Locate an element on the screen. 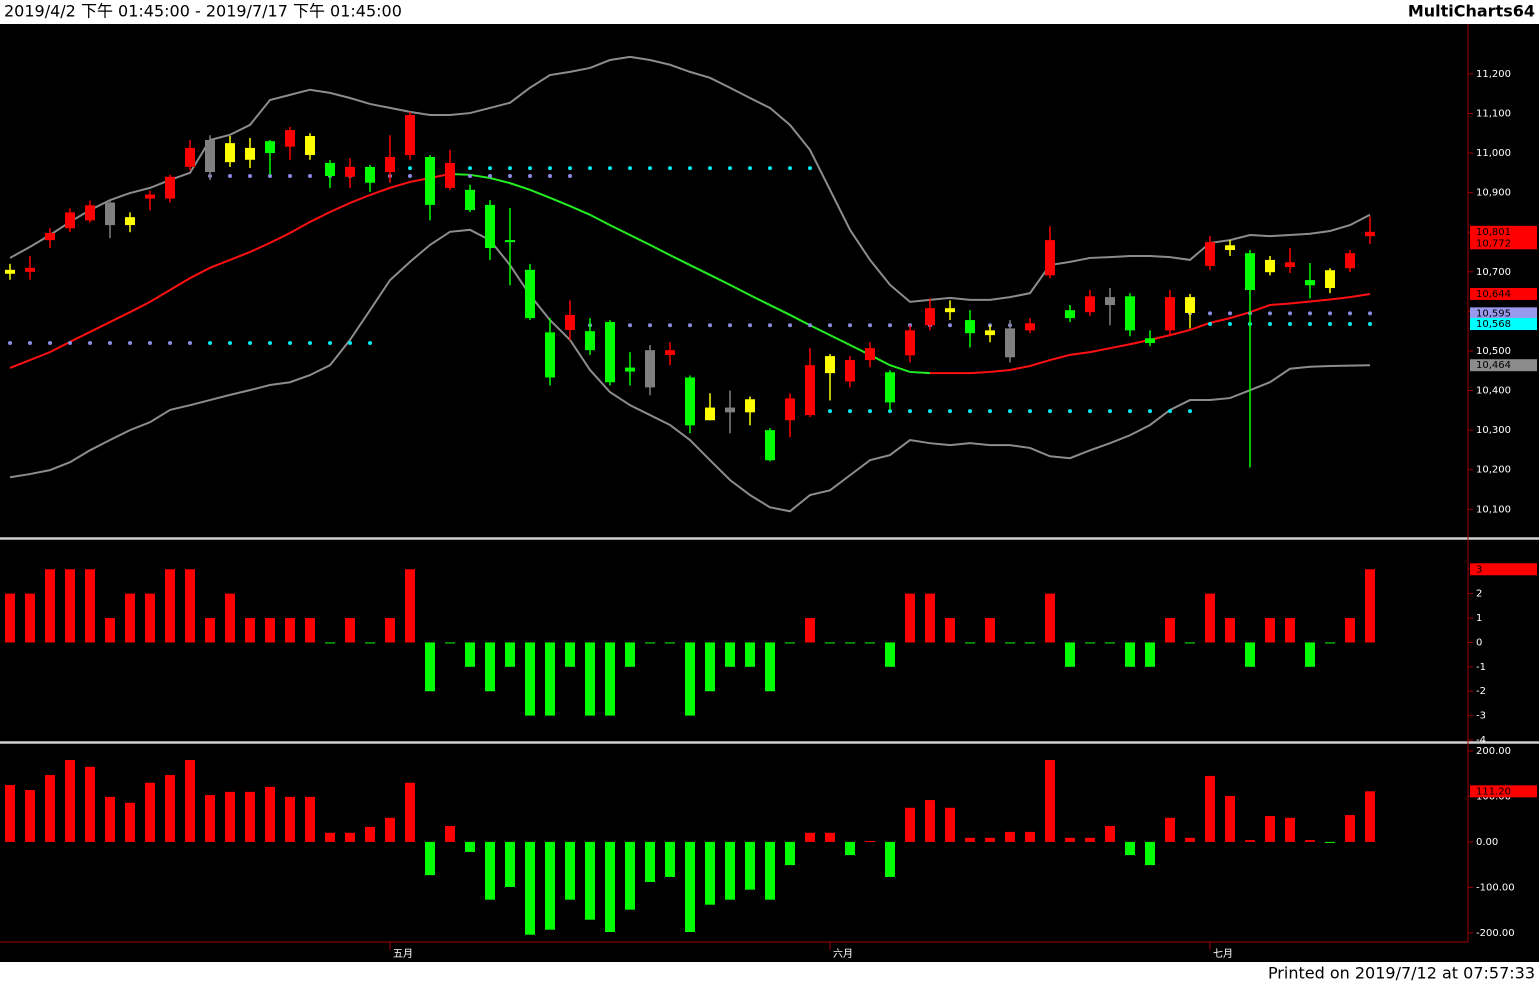 The image size is (1539, 985). app-name: MultiCharts64 is located at coordinates (1471, 11).